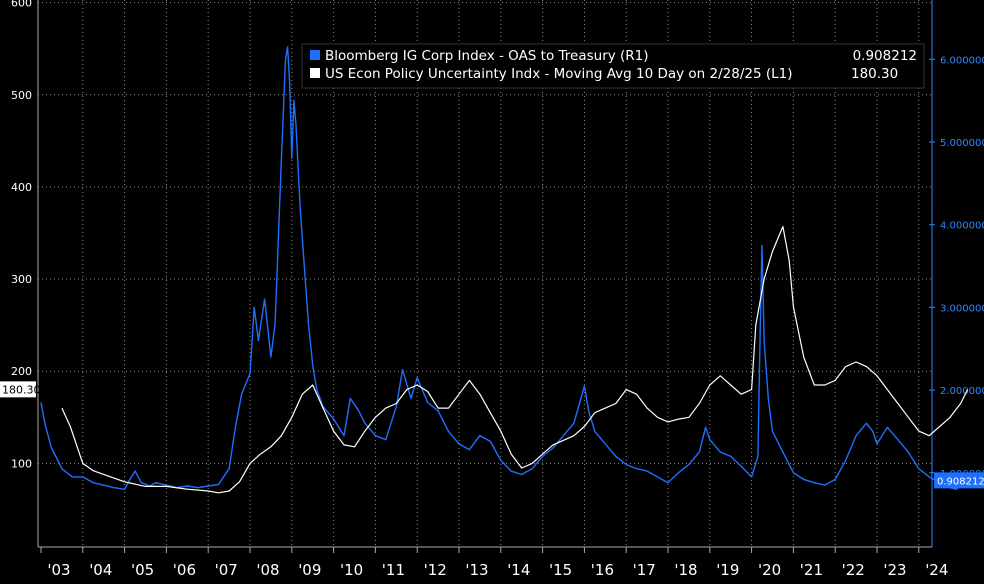 This screenshot has width=984, height=584. Describe the element at coordinates (727, 570) in the screenshot. I see `x-tick-label: '19` at that location.